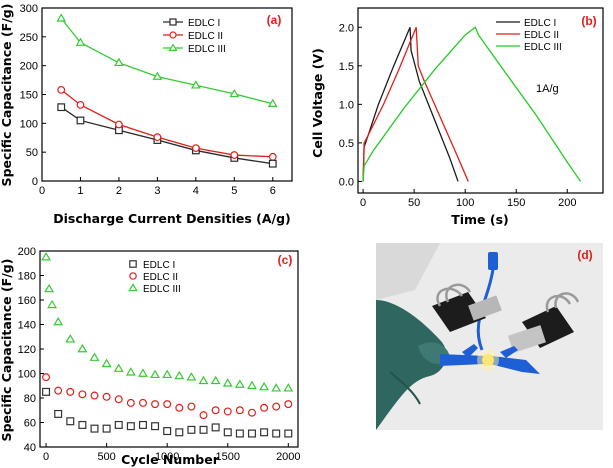  What do you see at coordinates (346, 28) in the screenshot?
I see `y-tick-label: 2.0` at bounding box center [346, 28].